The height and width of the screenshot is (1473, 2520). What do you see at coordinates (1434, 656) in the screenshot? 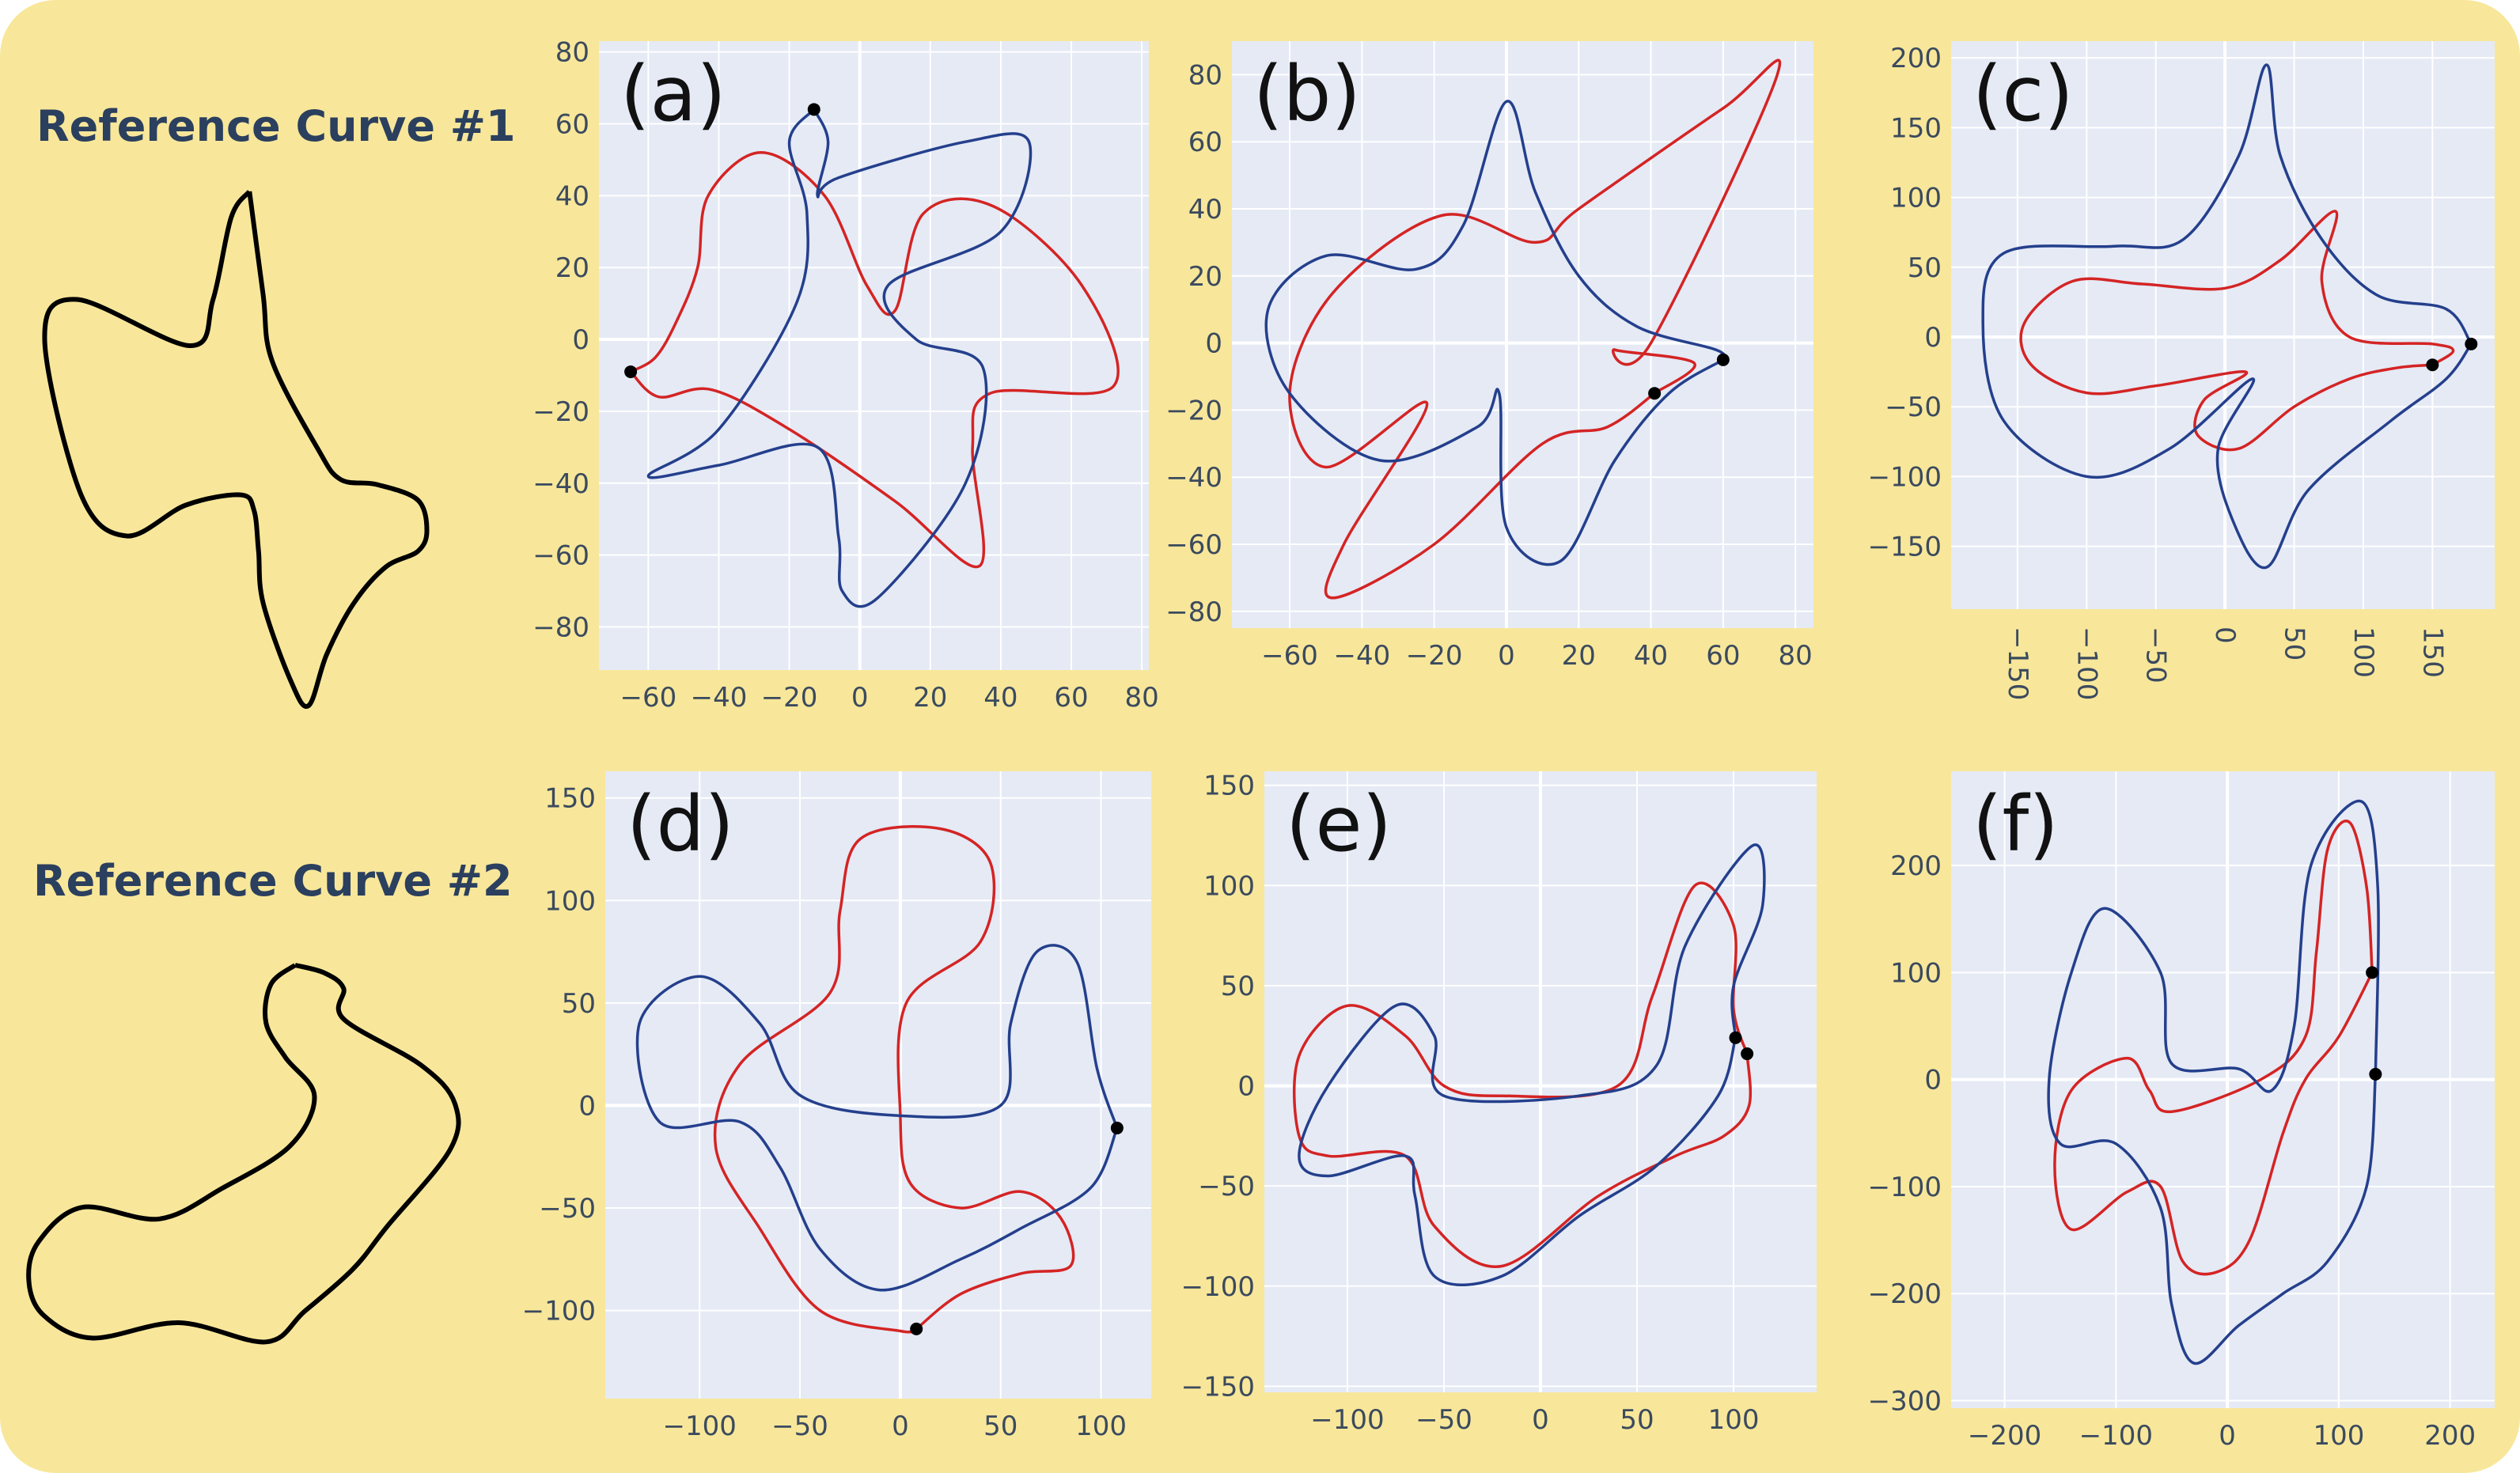
I see `x-tick-label: −20` at bounding box center [1434, 656].